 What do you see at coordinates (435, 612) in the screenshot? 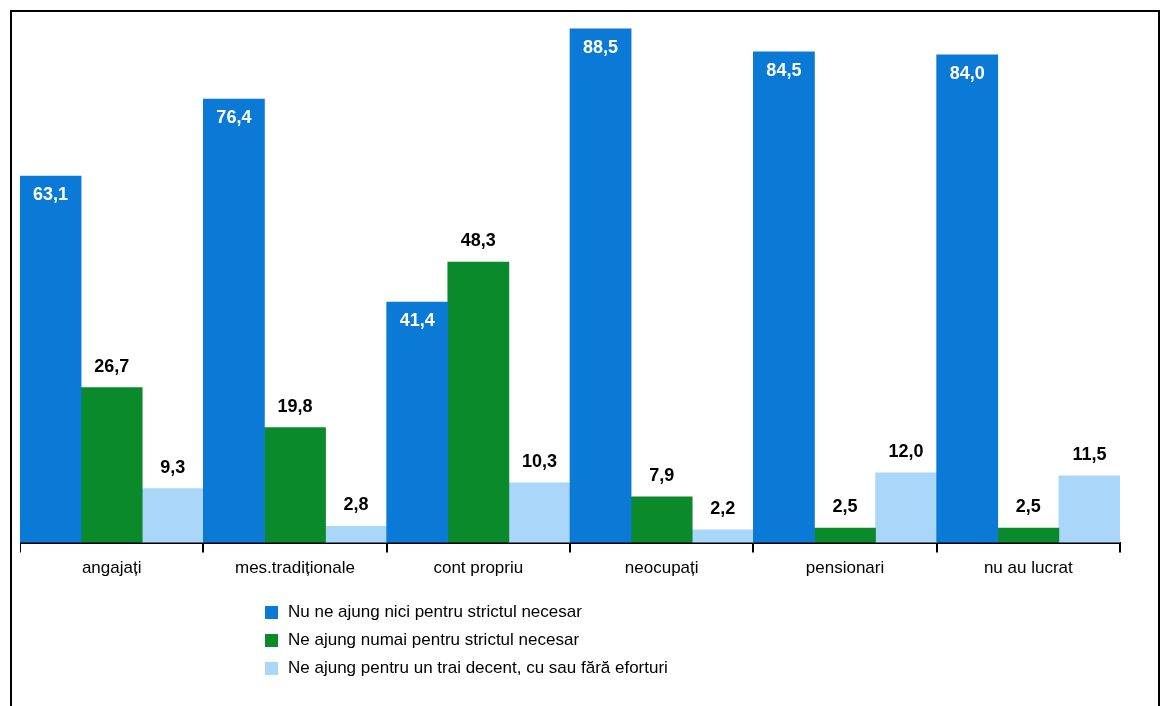
I see `legend-label: Nu ne ajung nici pentru strictul necesar` at bounding box center [435, 612].